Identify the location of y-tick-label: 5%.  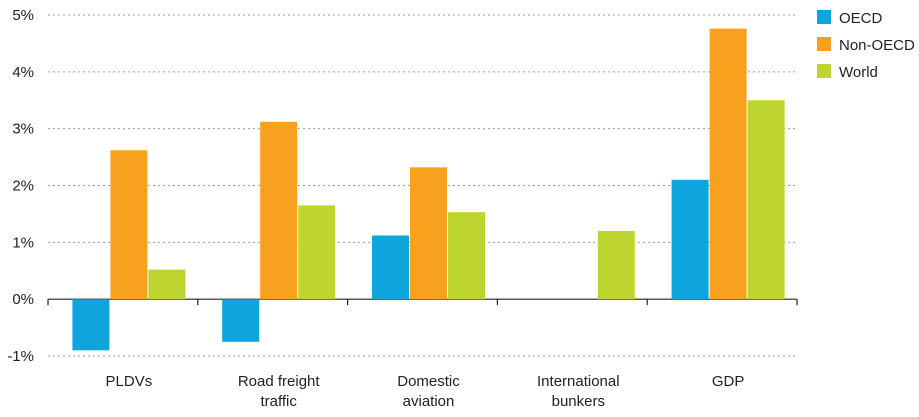
(23, 15).